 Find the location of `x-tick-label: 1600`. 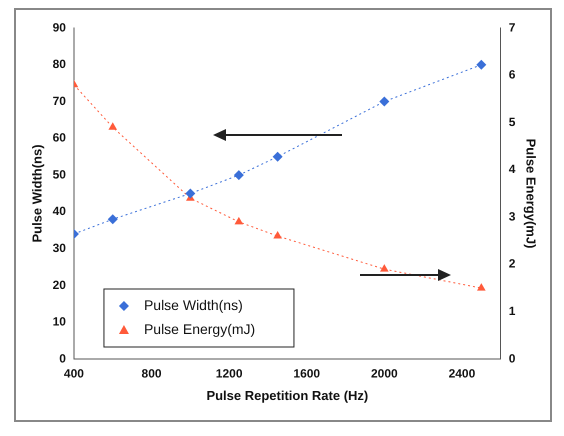

x-tick-label: 1600 is located at coordinates (306, 373).